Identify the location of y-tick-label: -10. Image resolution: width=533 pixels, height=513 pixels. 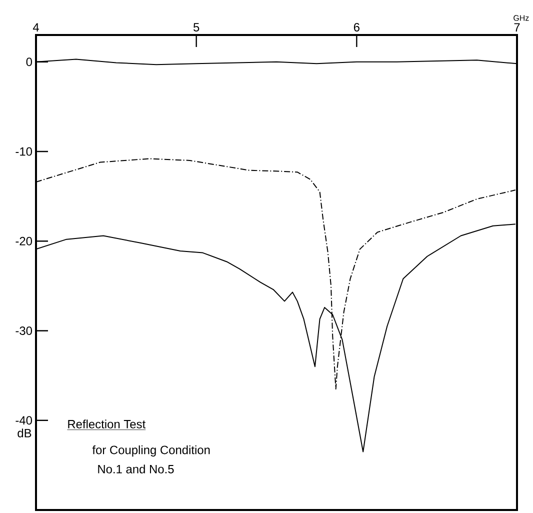
(24, 151).